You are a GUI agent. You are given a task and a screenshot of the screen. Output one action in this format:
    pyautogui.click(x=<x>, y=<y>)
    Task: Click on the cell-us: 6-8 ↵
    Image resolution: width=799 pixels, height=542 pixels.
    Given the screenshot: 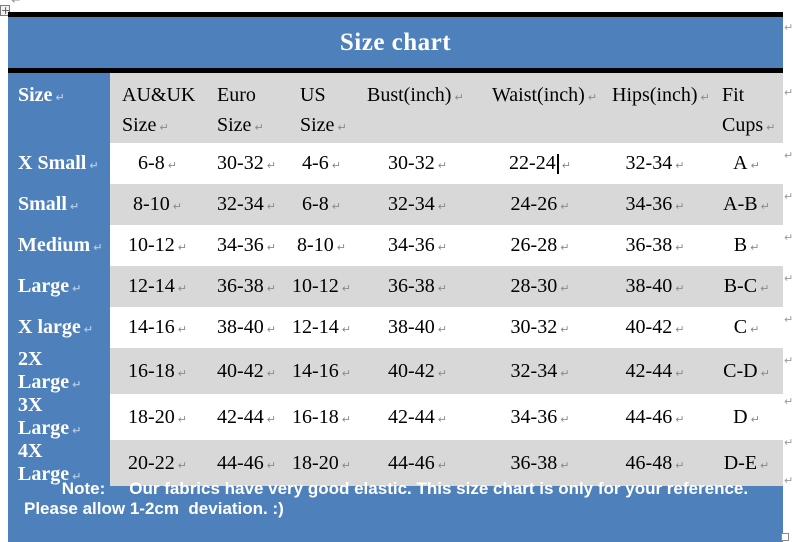 What is the action you would take?
    pyautogui.click(x=321, y=204)
    